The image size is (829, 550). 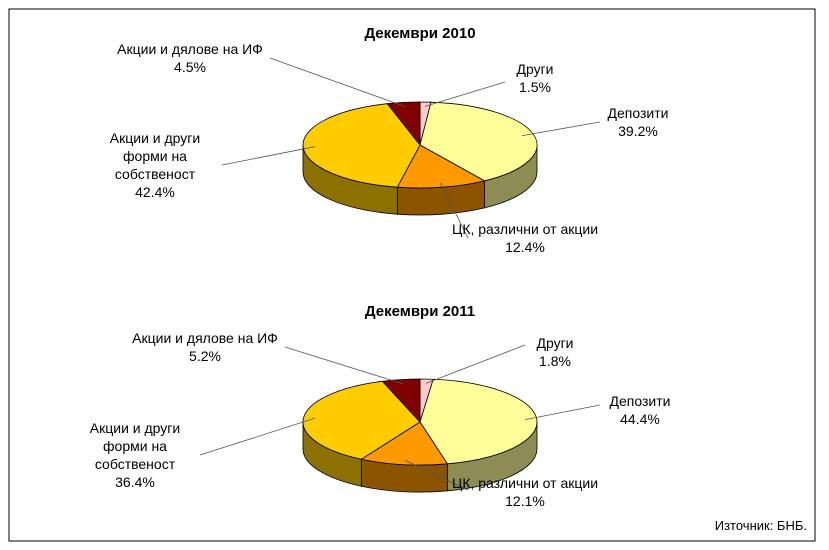 What do you see at coordinates (640, 419) in the screenshot?
I see `value-label: 44.4%` at bounding box center [640, 419].